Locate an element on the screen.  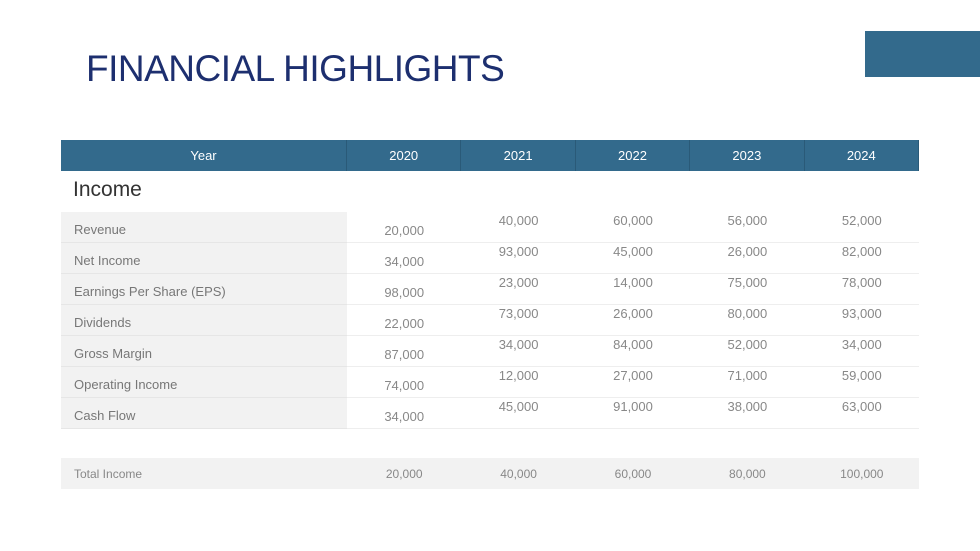
value-cell: 56,000 is located at coordinates (747, 227).